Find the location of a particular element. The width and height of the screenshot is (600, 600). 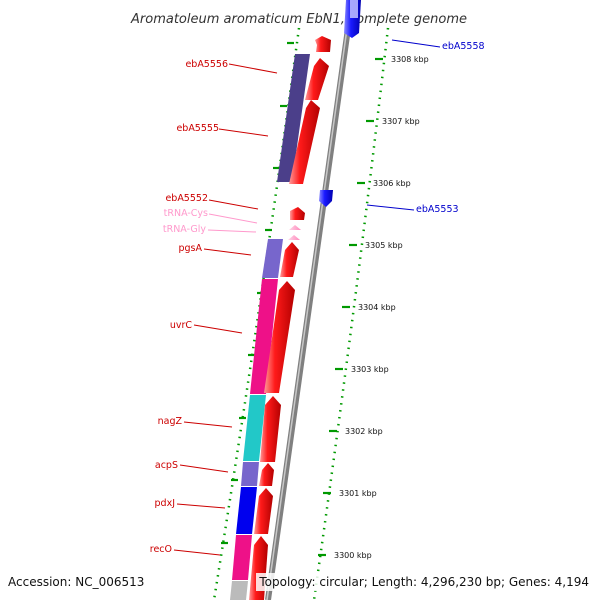

cog-block-recO is located at coordinates (242, 557).